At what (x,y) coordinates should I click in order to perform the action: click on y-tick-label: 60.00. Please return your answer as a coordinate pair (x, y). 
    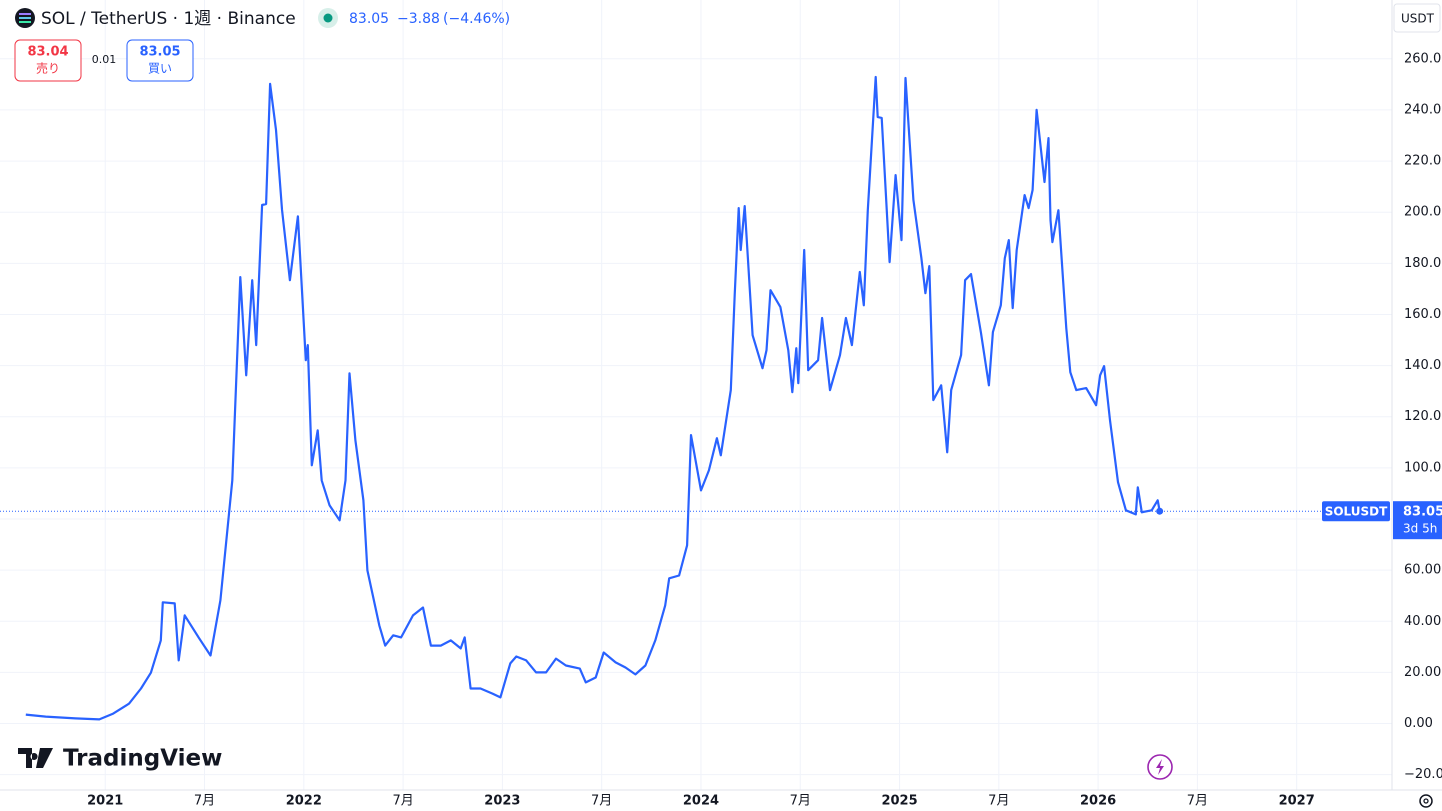
    Looking at the image, I should click on (1422, 570).